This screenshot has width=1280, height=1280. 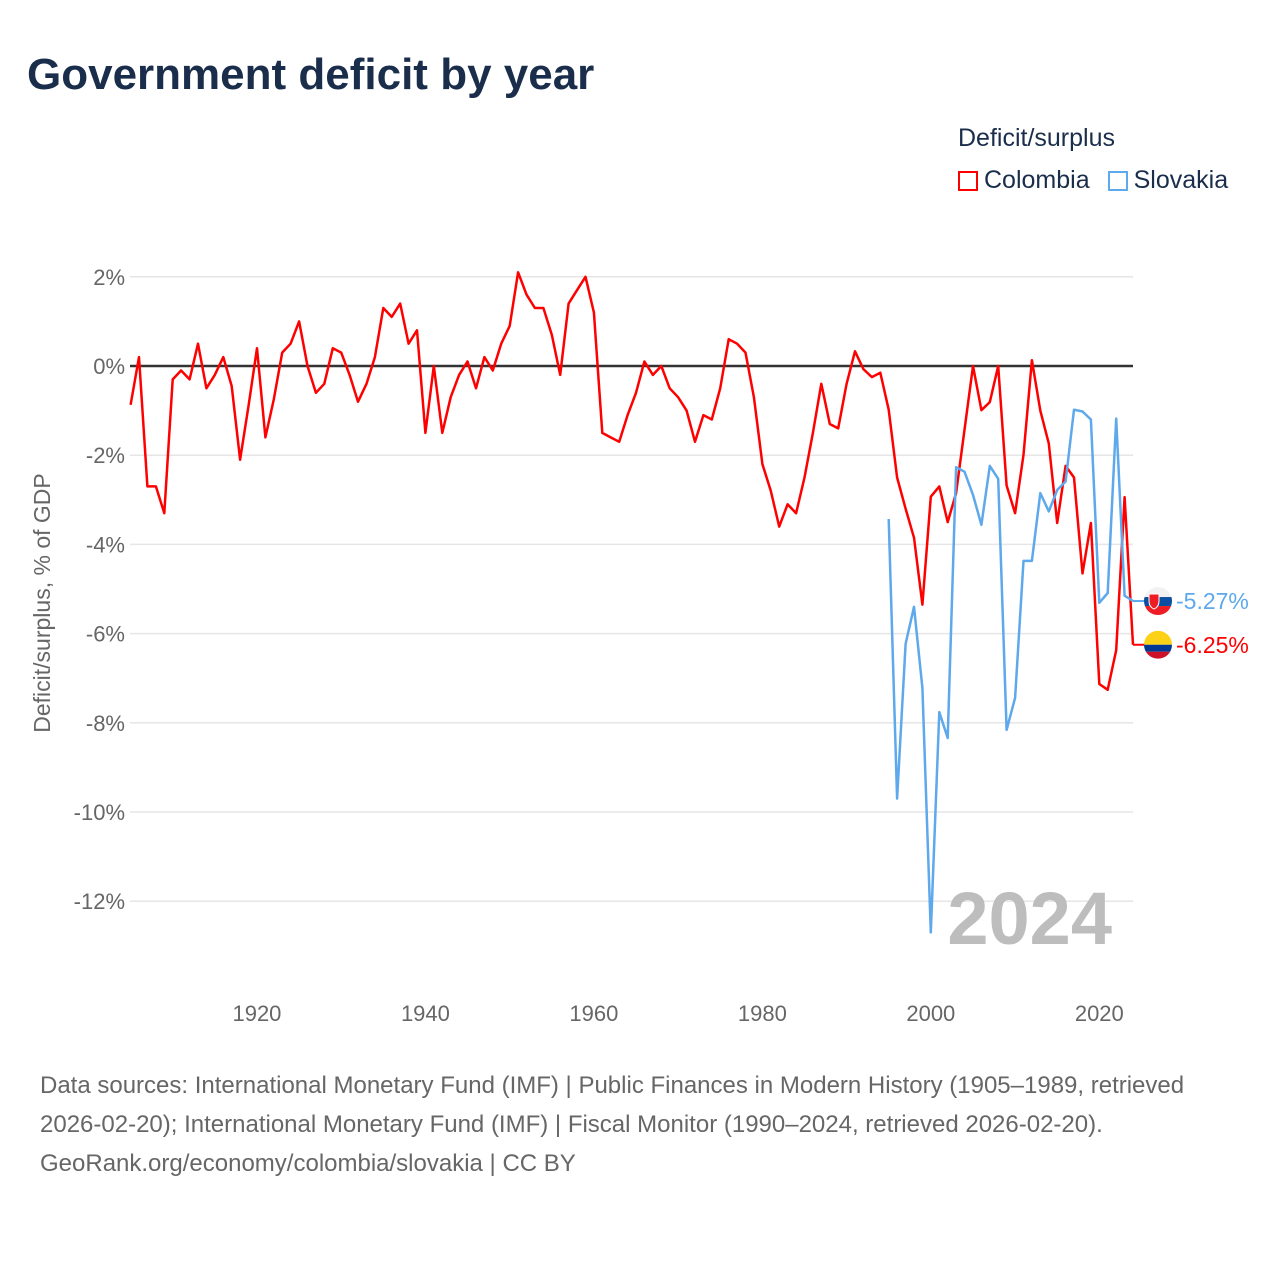 What do you see at coordinates (593, 1013) in the screenshot?
I see `x-tick-label: 1960` at bounding box center [593, 1013].